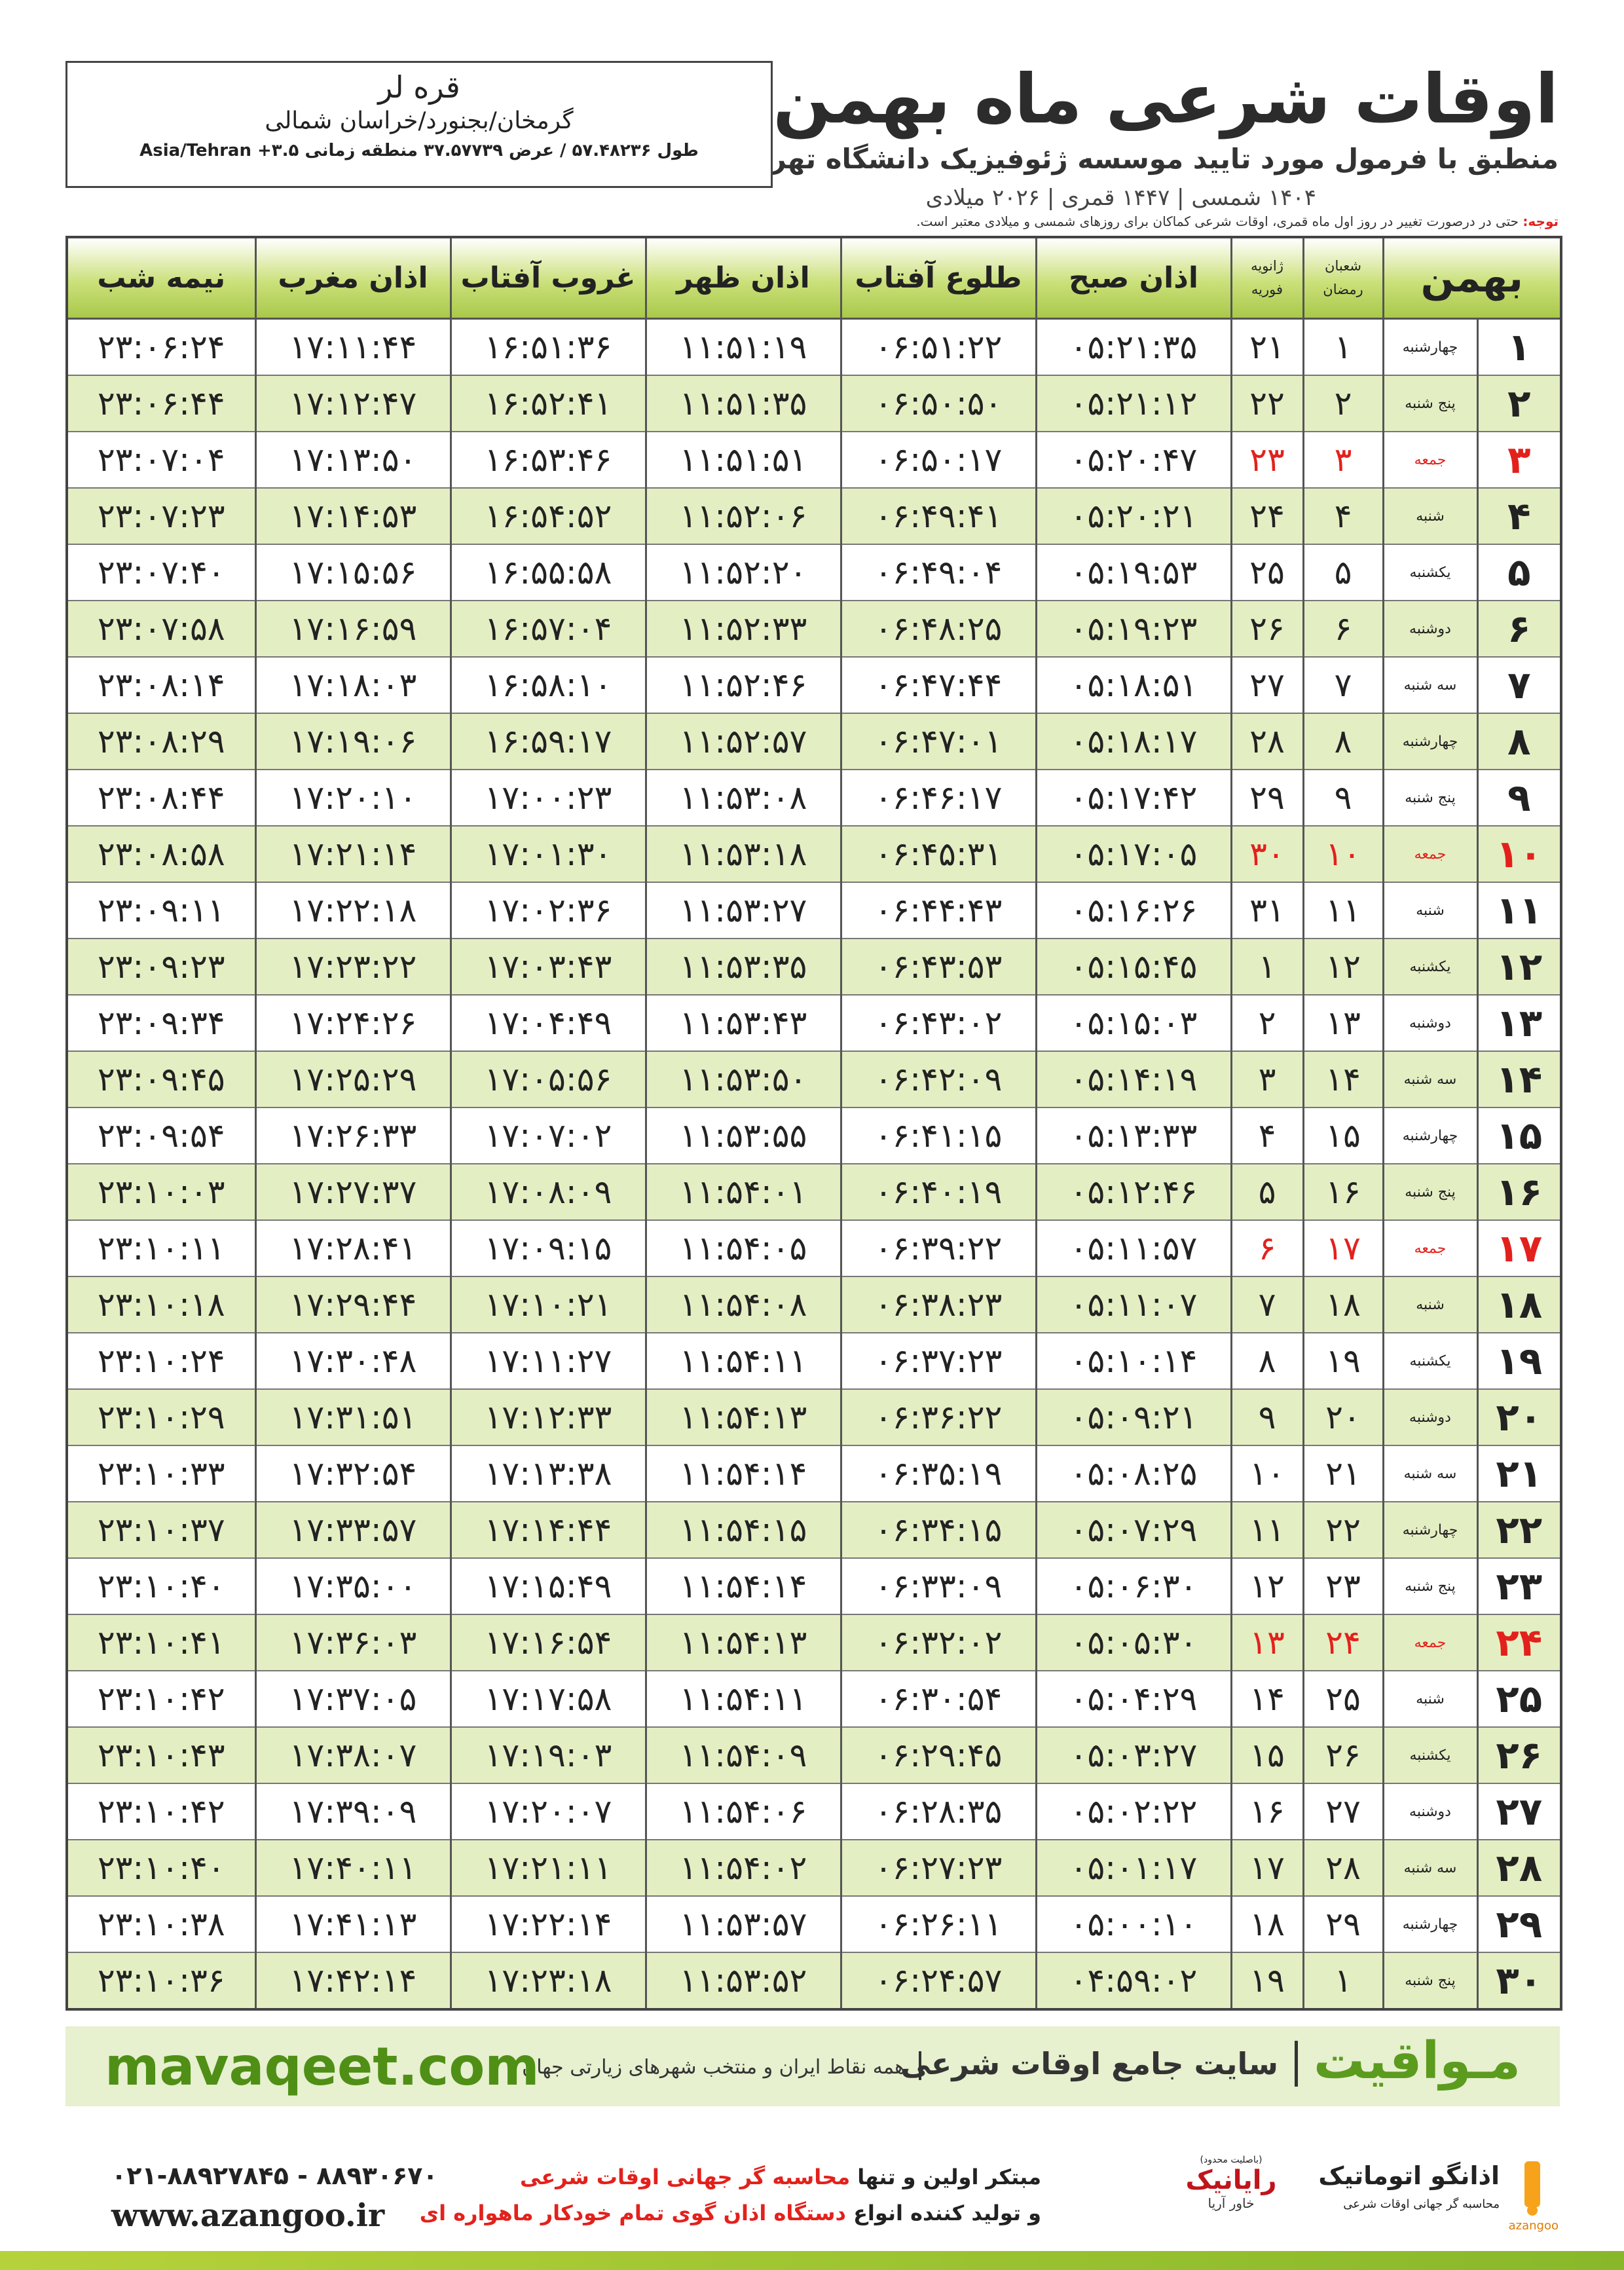 The height and width of the screenshot is (2270, 1624). I want to click on table-cell: ۱۷:۱۴:۴۴, so click(548, 1530).